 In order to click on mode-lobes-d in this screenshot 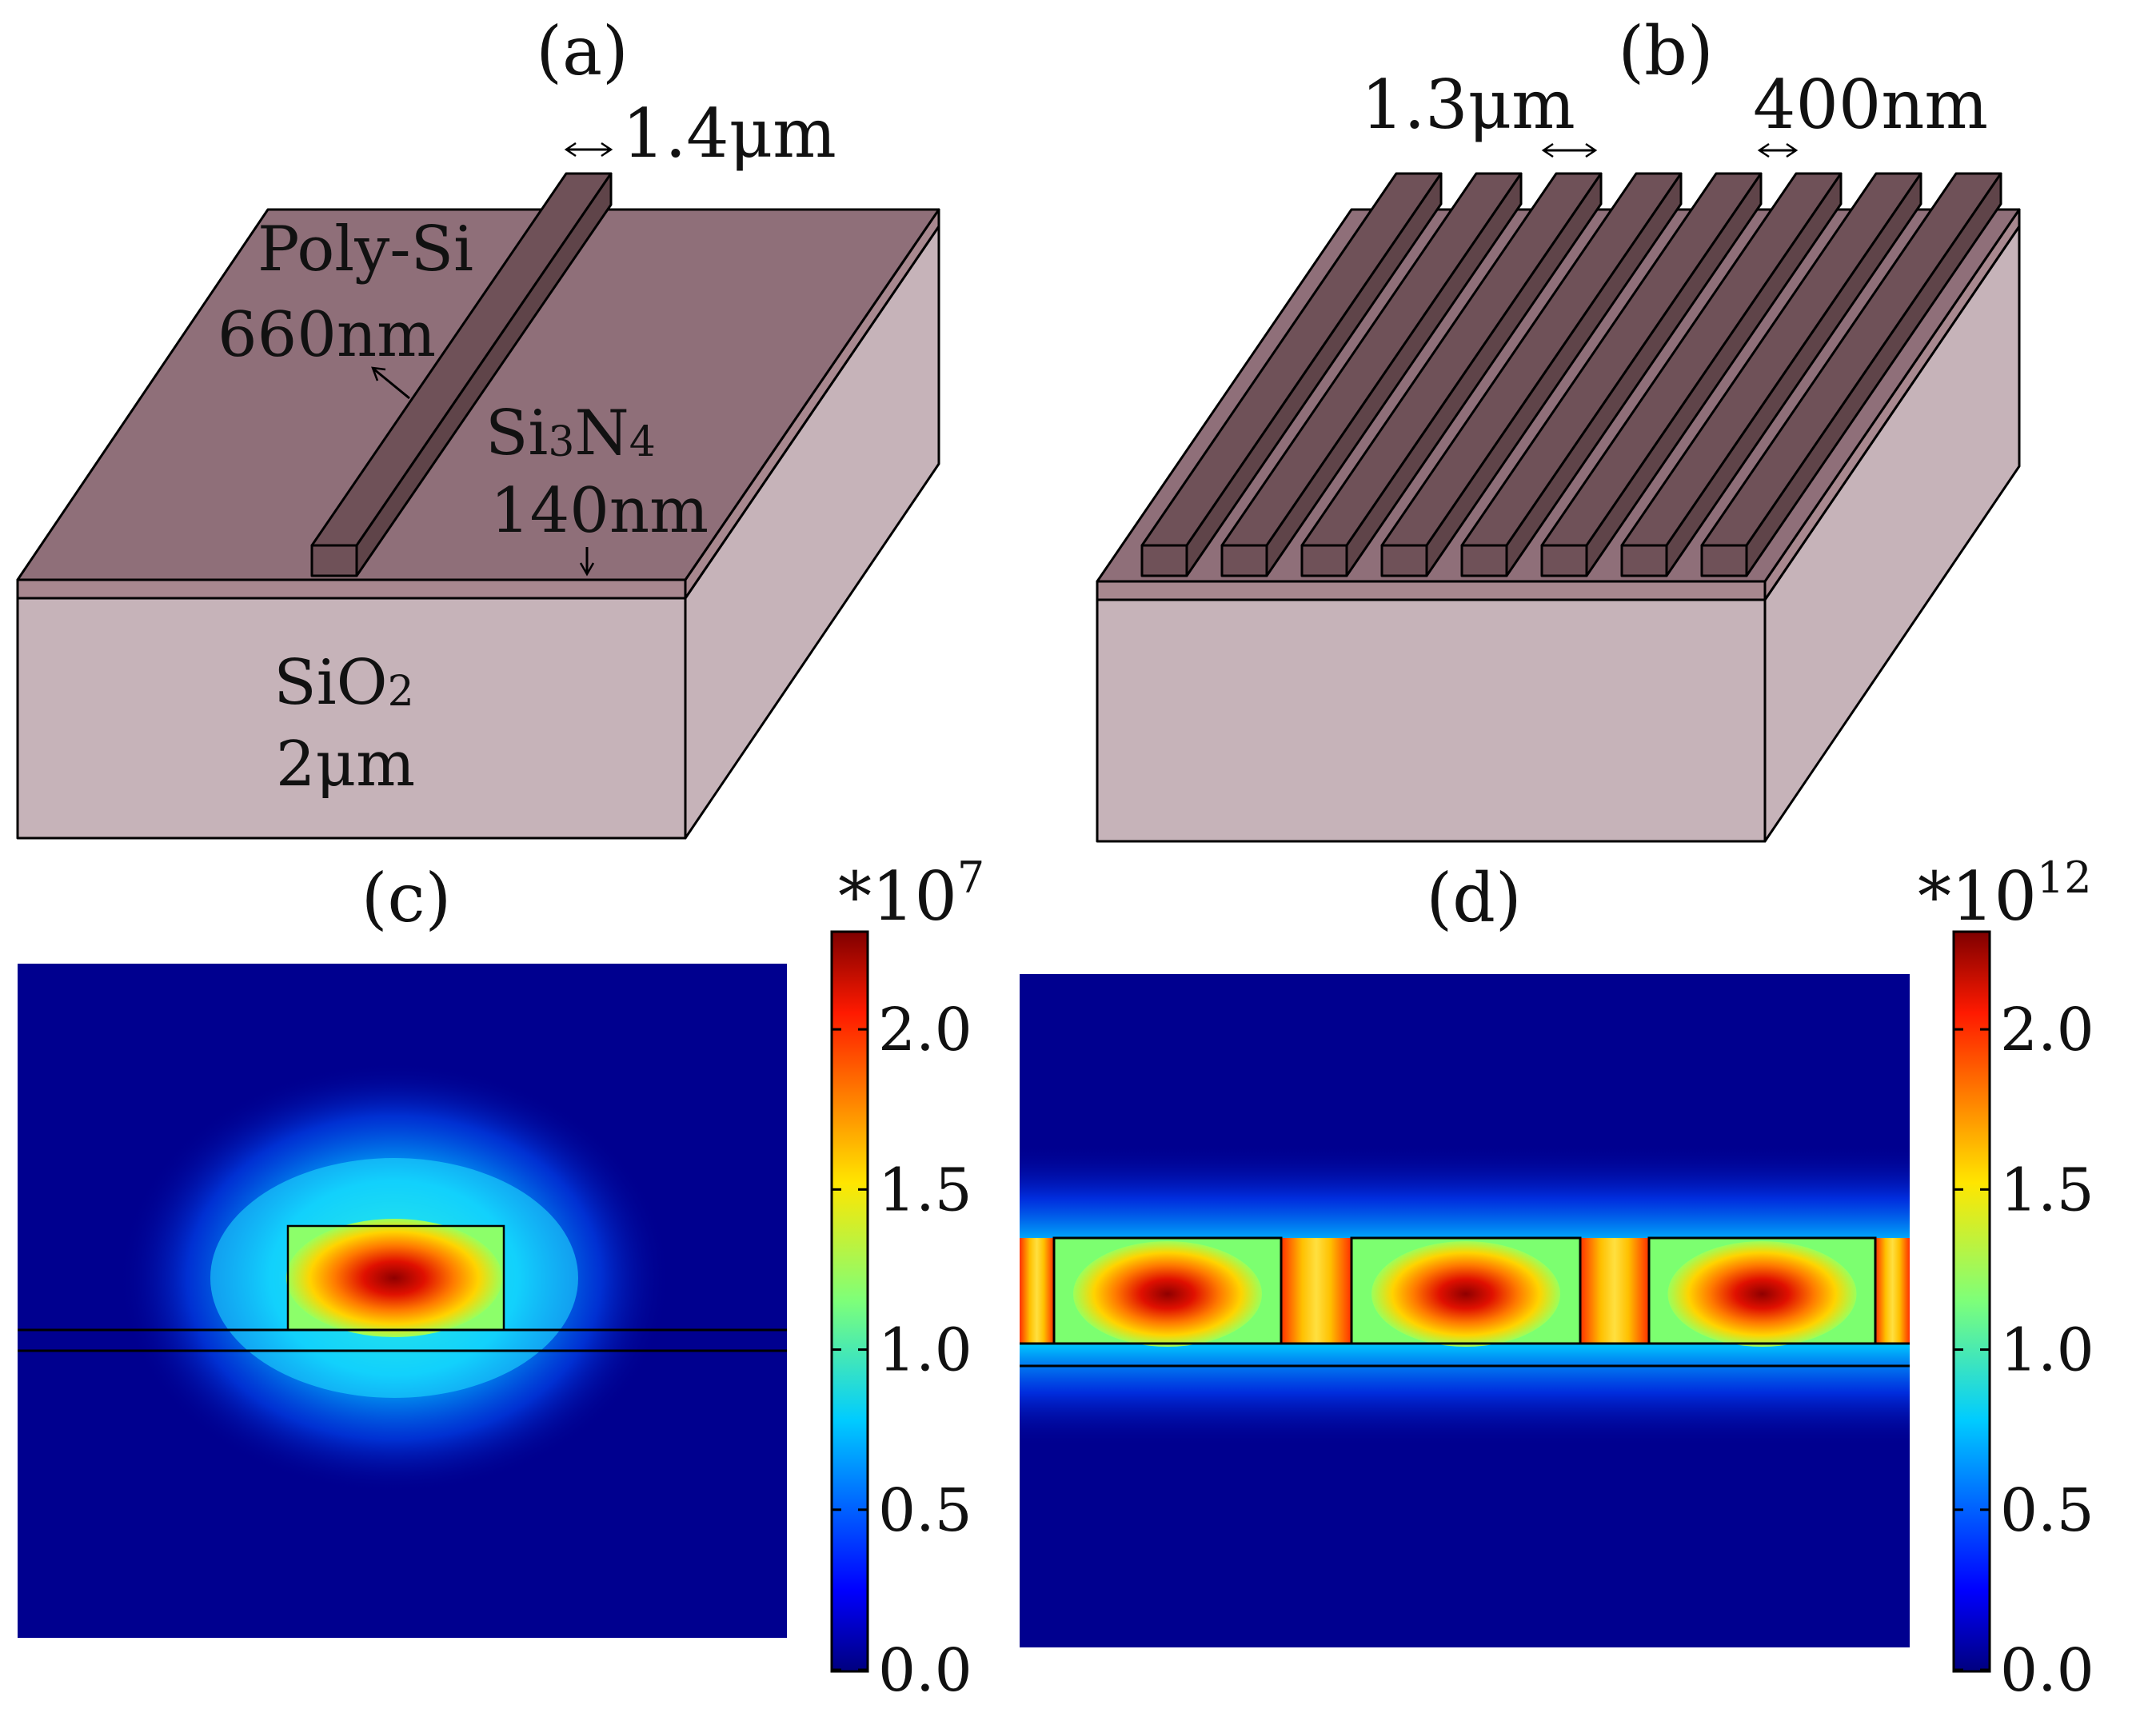, I will do `click(1465, 1291)`.